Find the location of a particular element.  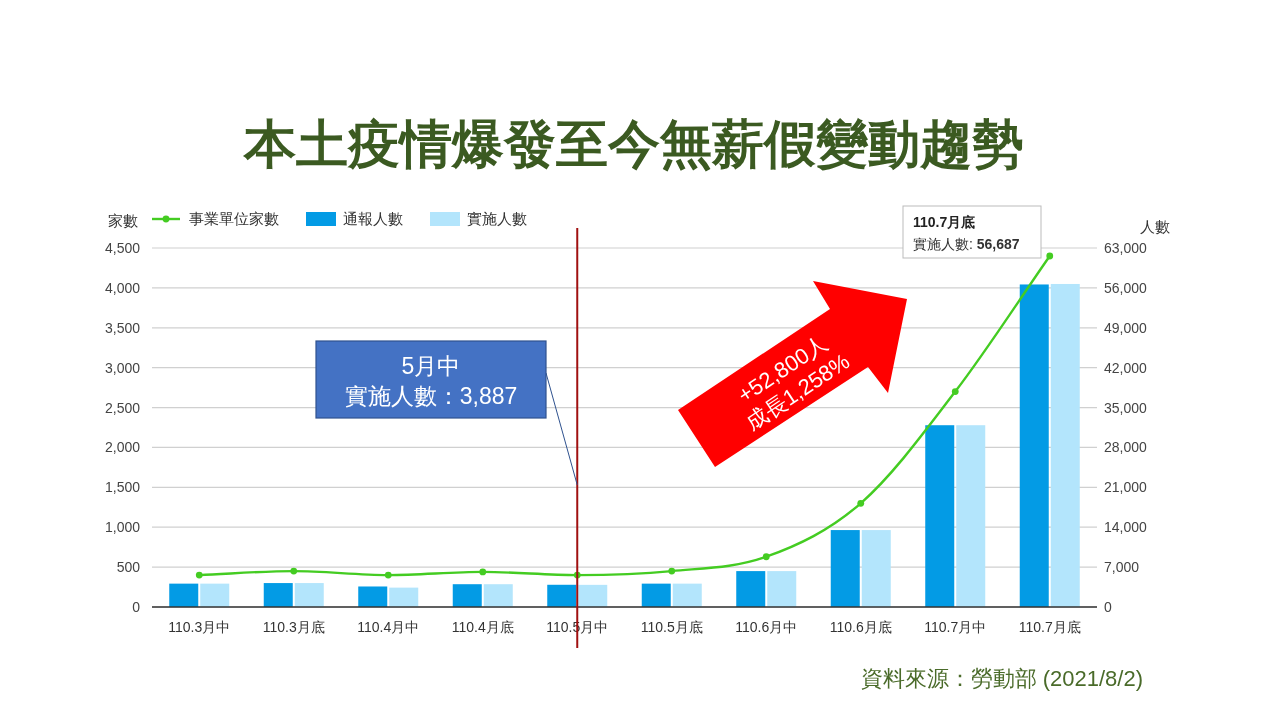

y-tick-label: 3,000 is located at coordinates (122, 367).